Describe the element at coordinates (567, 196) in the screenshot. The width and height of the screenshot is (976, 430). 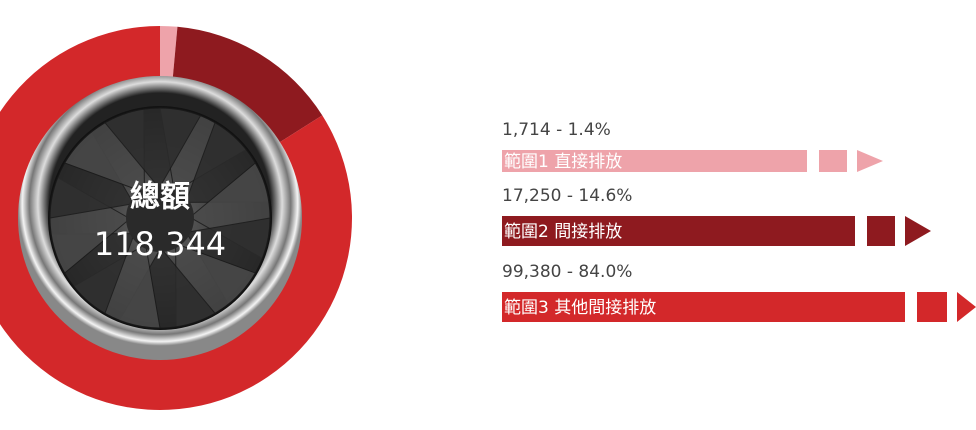
I see `legend-value: 17,250 - 14.6%` at that location.